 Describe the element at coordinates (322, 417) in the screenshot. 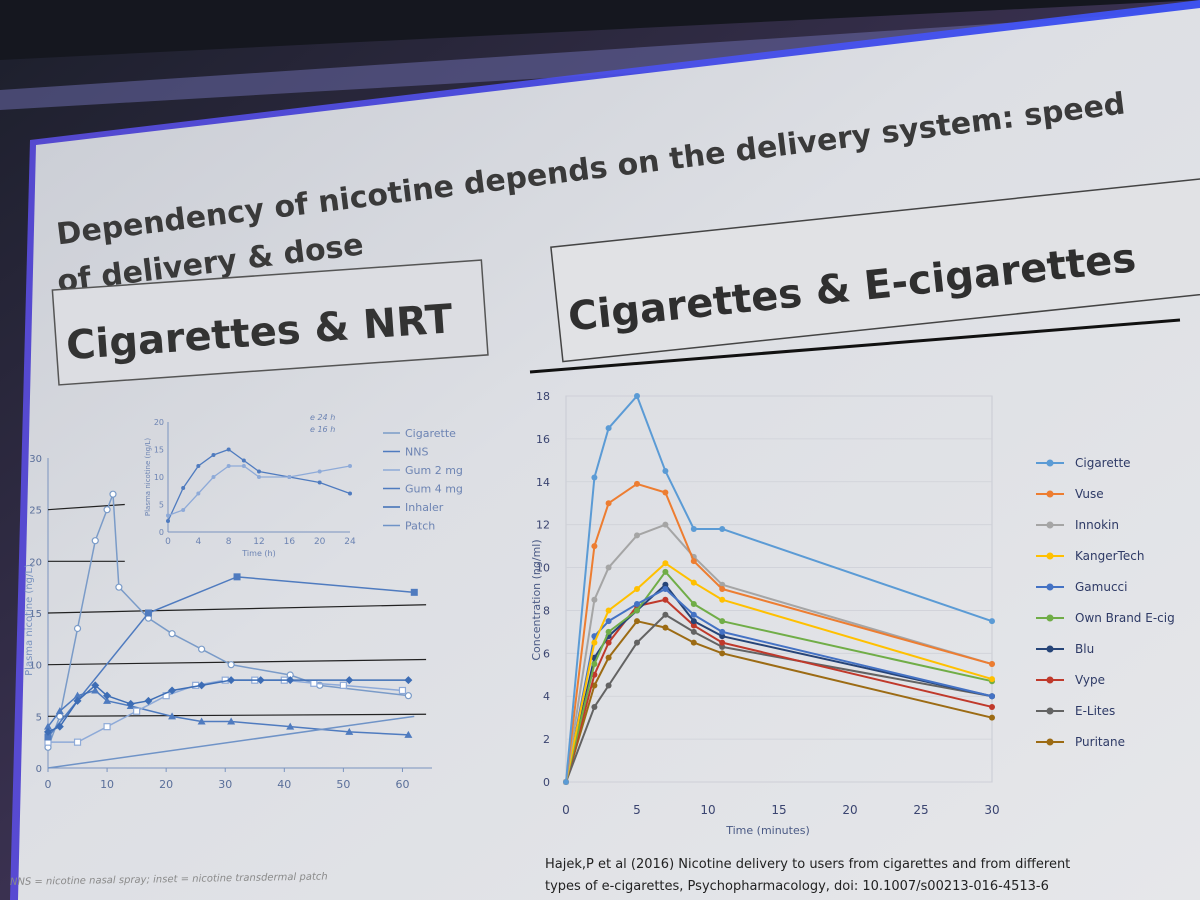

I see `inset-legend-label: e 24 h` at that location.